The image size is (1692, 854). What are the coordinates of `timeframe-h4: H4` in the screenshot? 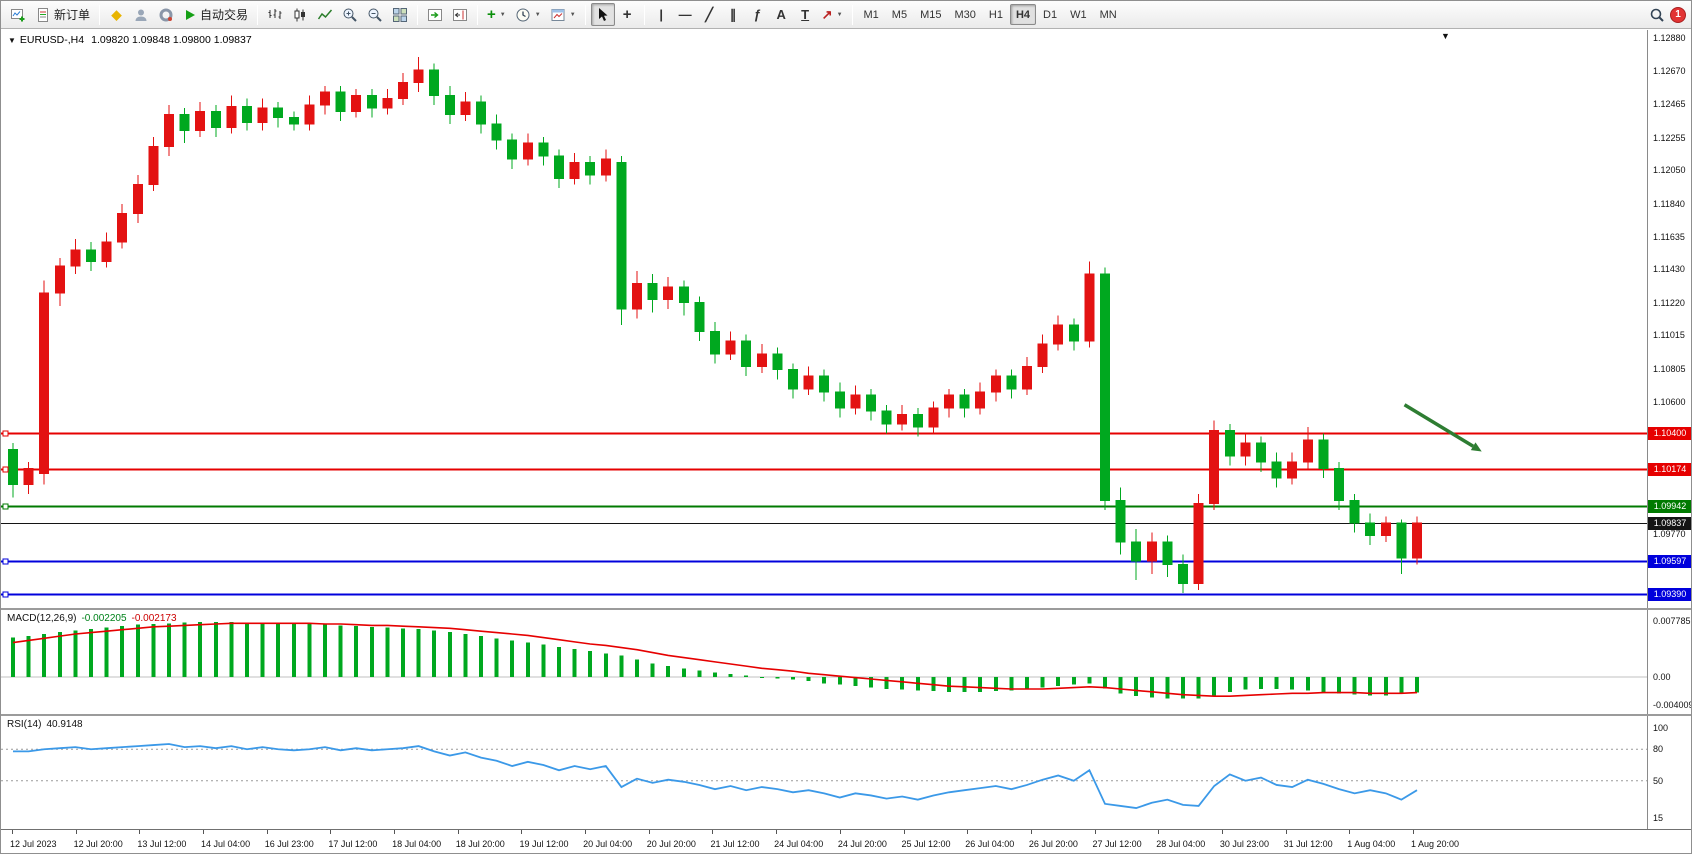 It's located at (1023, 14).